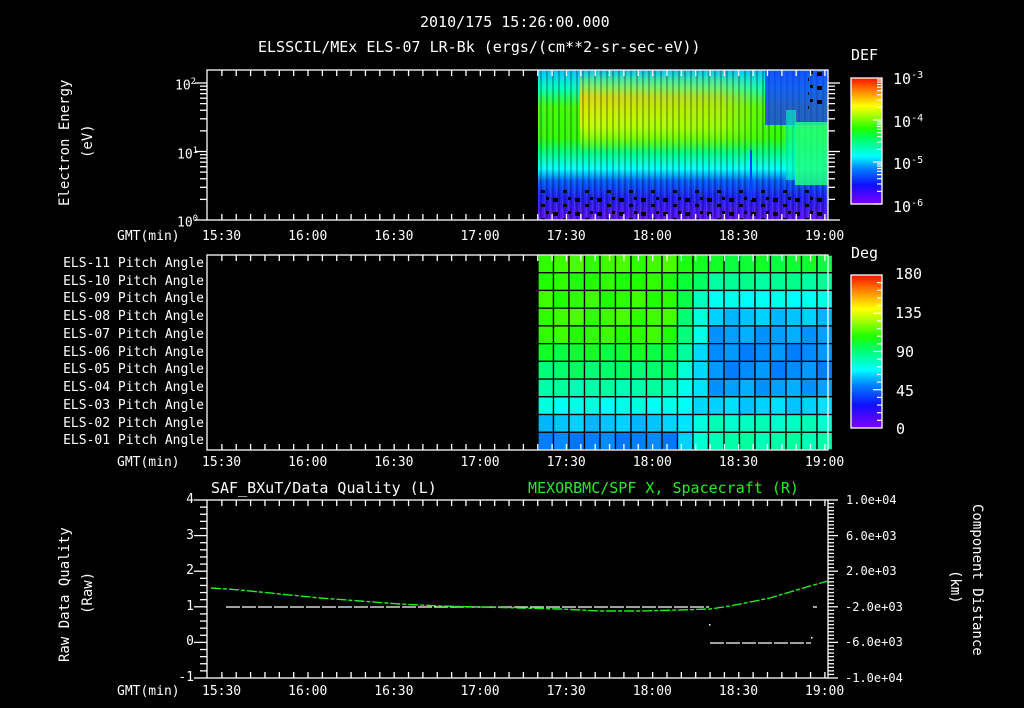 Image resolution: width=1024 pixels, height=708 pixels. I want to click on quality-ytick: 3, so click(190, 535).